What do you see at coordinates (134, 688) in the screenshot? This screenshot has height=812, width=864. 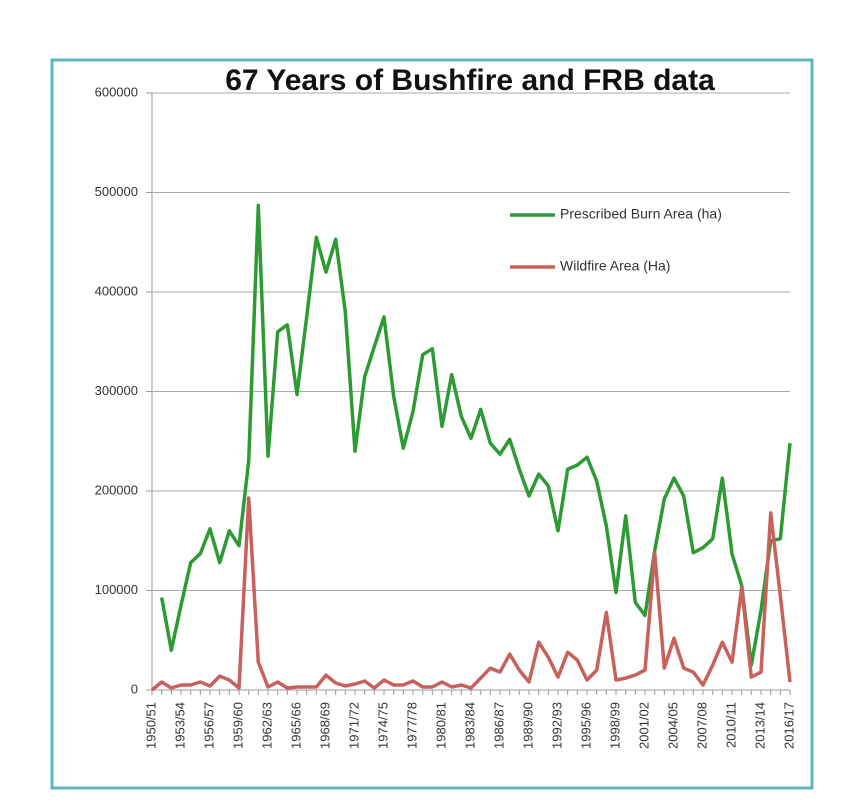 I see `y-tick-label: 0` at bounding box center [134, 688].